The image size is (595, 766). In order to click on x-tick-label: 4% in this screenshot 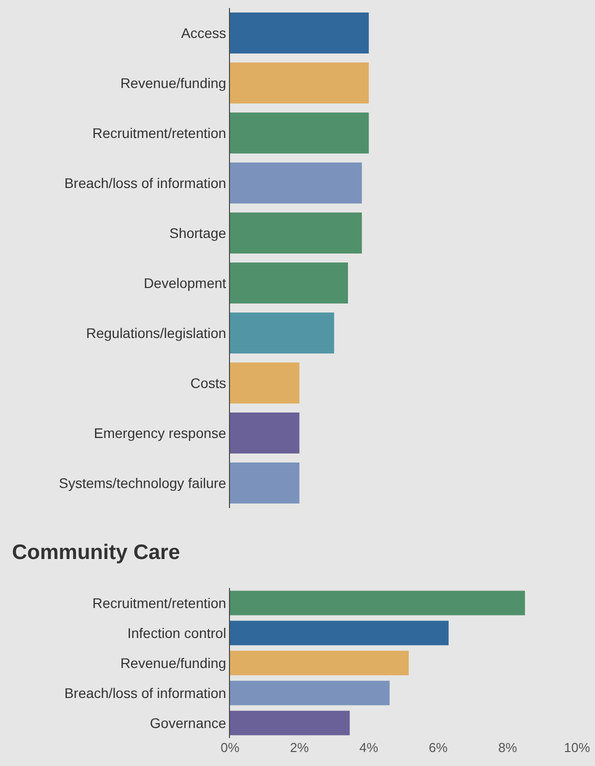, I will do `click(369, 747)`.